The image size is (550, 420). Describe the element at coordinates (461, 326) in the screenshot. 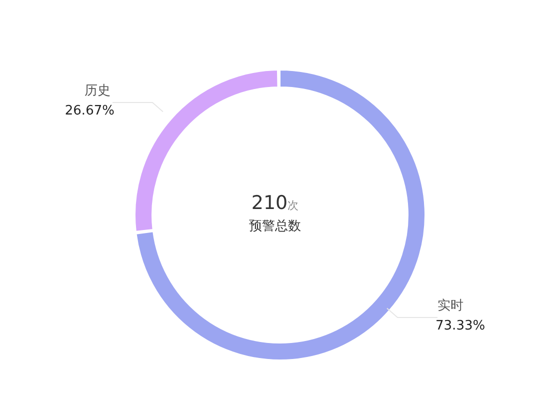

I see `data-label: 73.33%` at that location.